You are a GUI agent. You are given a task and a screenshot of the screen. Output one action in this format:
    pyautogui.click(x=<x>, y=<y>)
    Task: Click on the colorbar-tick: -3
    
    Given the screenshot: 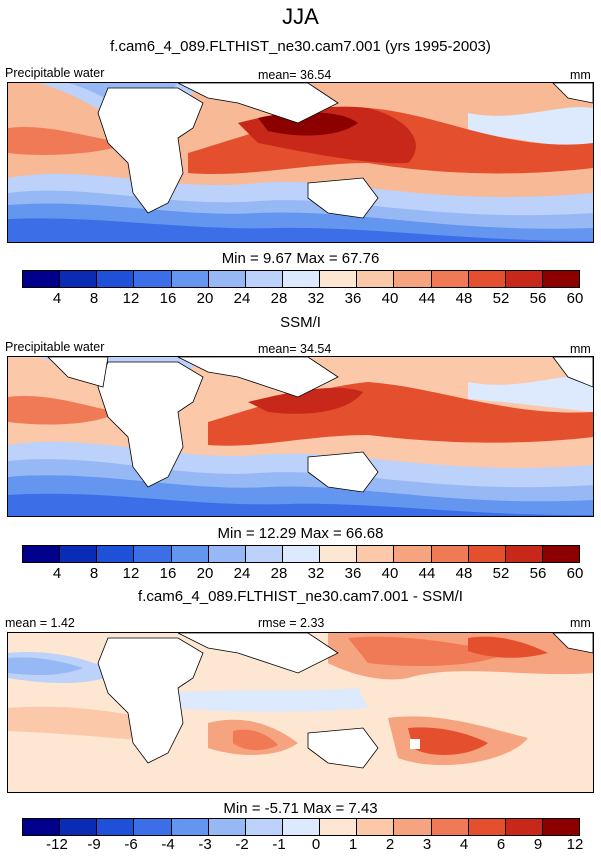 What is the action you would take?
    pyautogui.click(x=205, y=844)
    